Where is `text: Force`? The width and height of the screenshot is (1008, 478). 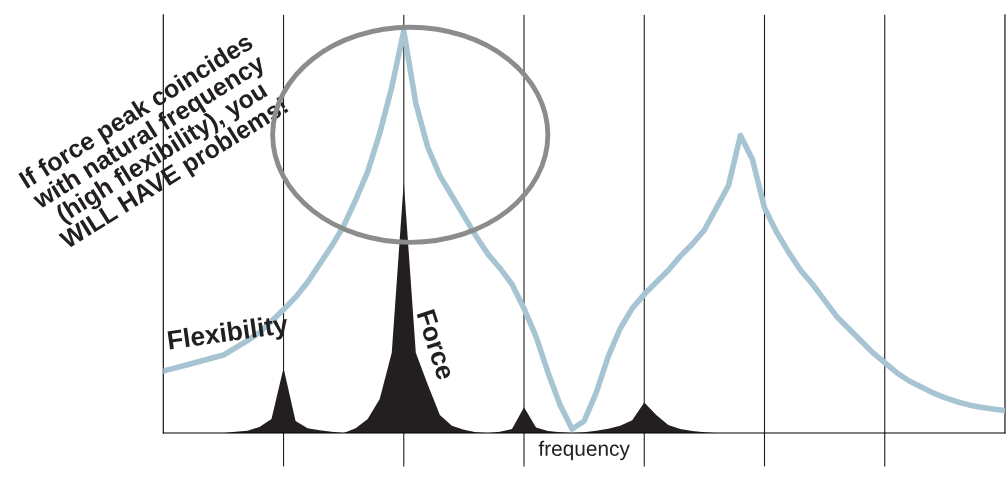
text: Force is located at coordinates (436, 345).